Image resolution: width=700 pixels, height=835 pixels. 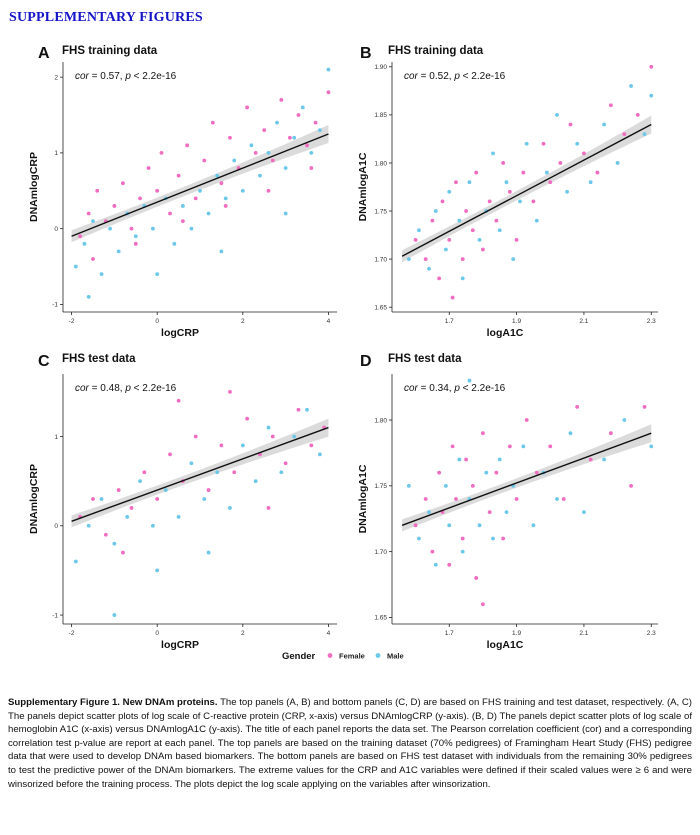 What do you see at coordinates (34, 499) in the screenshot?
I see `y-axis-label-C: DNAmlogCRP` at bounding box center [34, 499].